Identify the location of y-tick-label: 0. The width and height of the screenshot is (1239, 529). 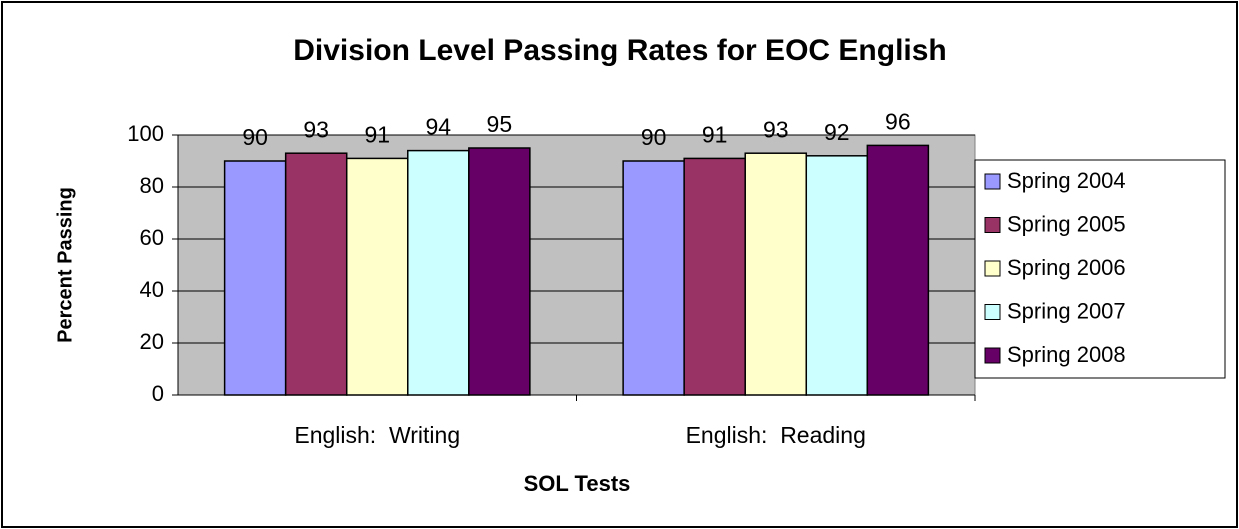
(158, 393).